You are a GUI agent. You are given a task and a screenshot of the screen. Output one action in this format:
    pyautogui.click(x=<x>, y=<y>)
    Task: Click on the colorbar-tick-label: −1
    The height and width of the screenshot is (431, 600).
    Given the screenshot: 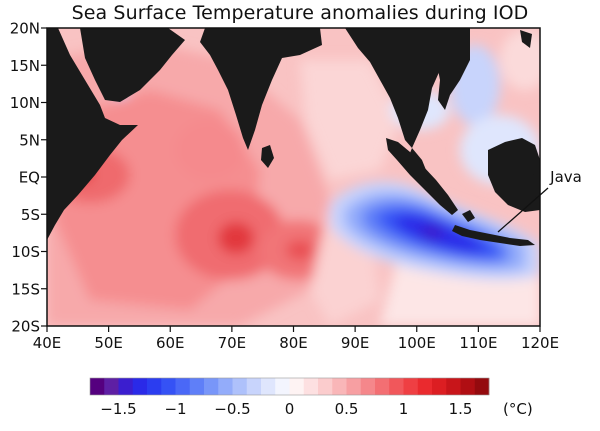 What is the action you would take?
    pyautogui.click(x=175, y=409)
    